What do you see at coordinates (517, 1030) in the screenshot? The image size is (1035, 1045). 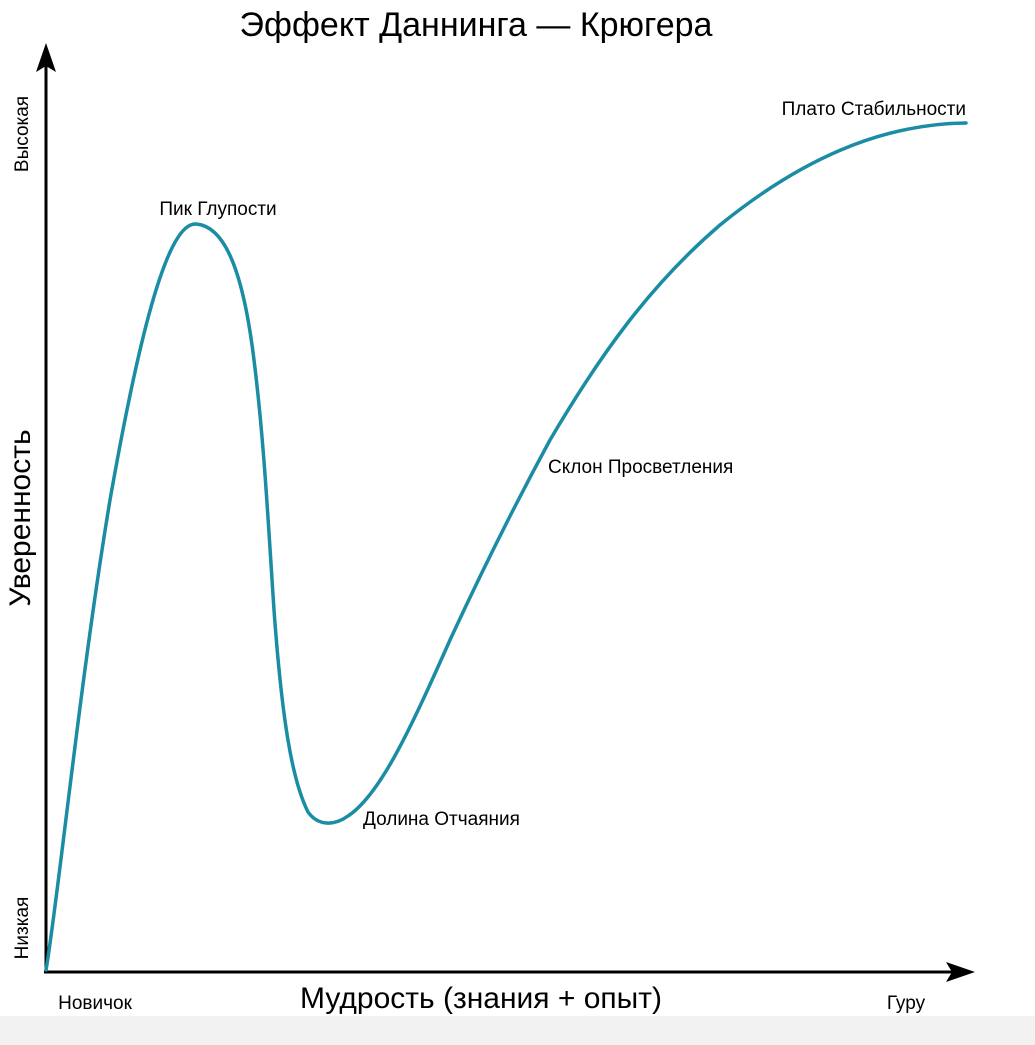 I see `bottom-strip` at bounding box center [517, 1030].